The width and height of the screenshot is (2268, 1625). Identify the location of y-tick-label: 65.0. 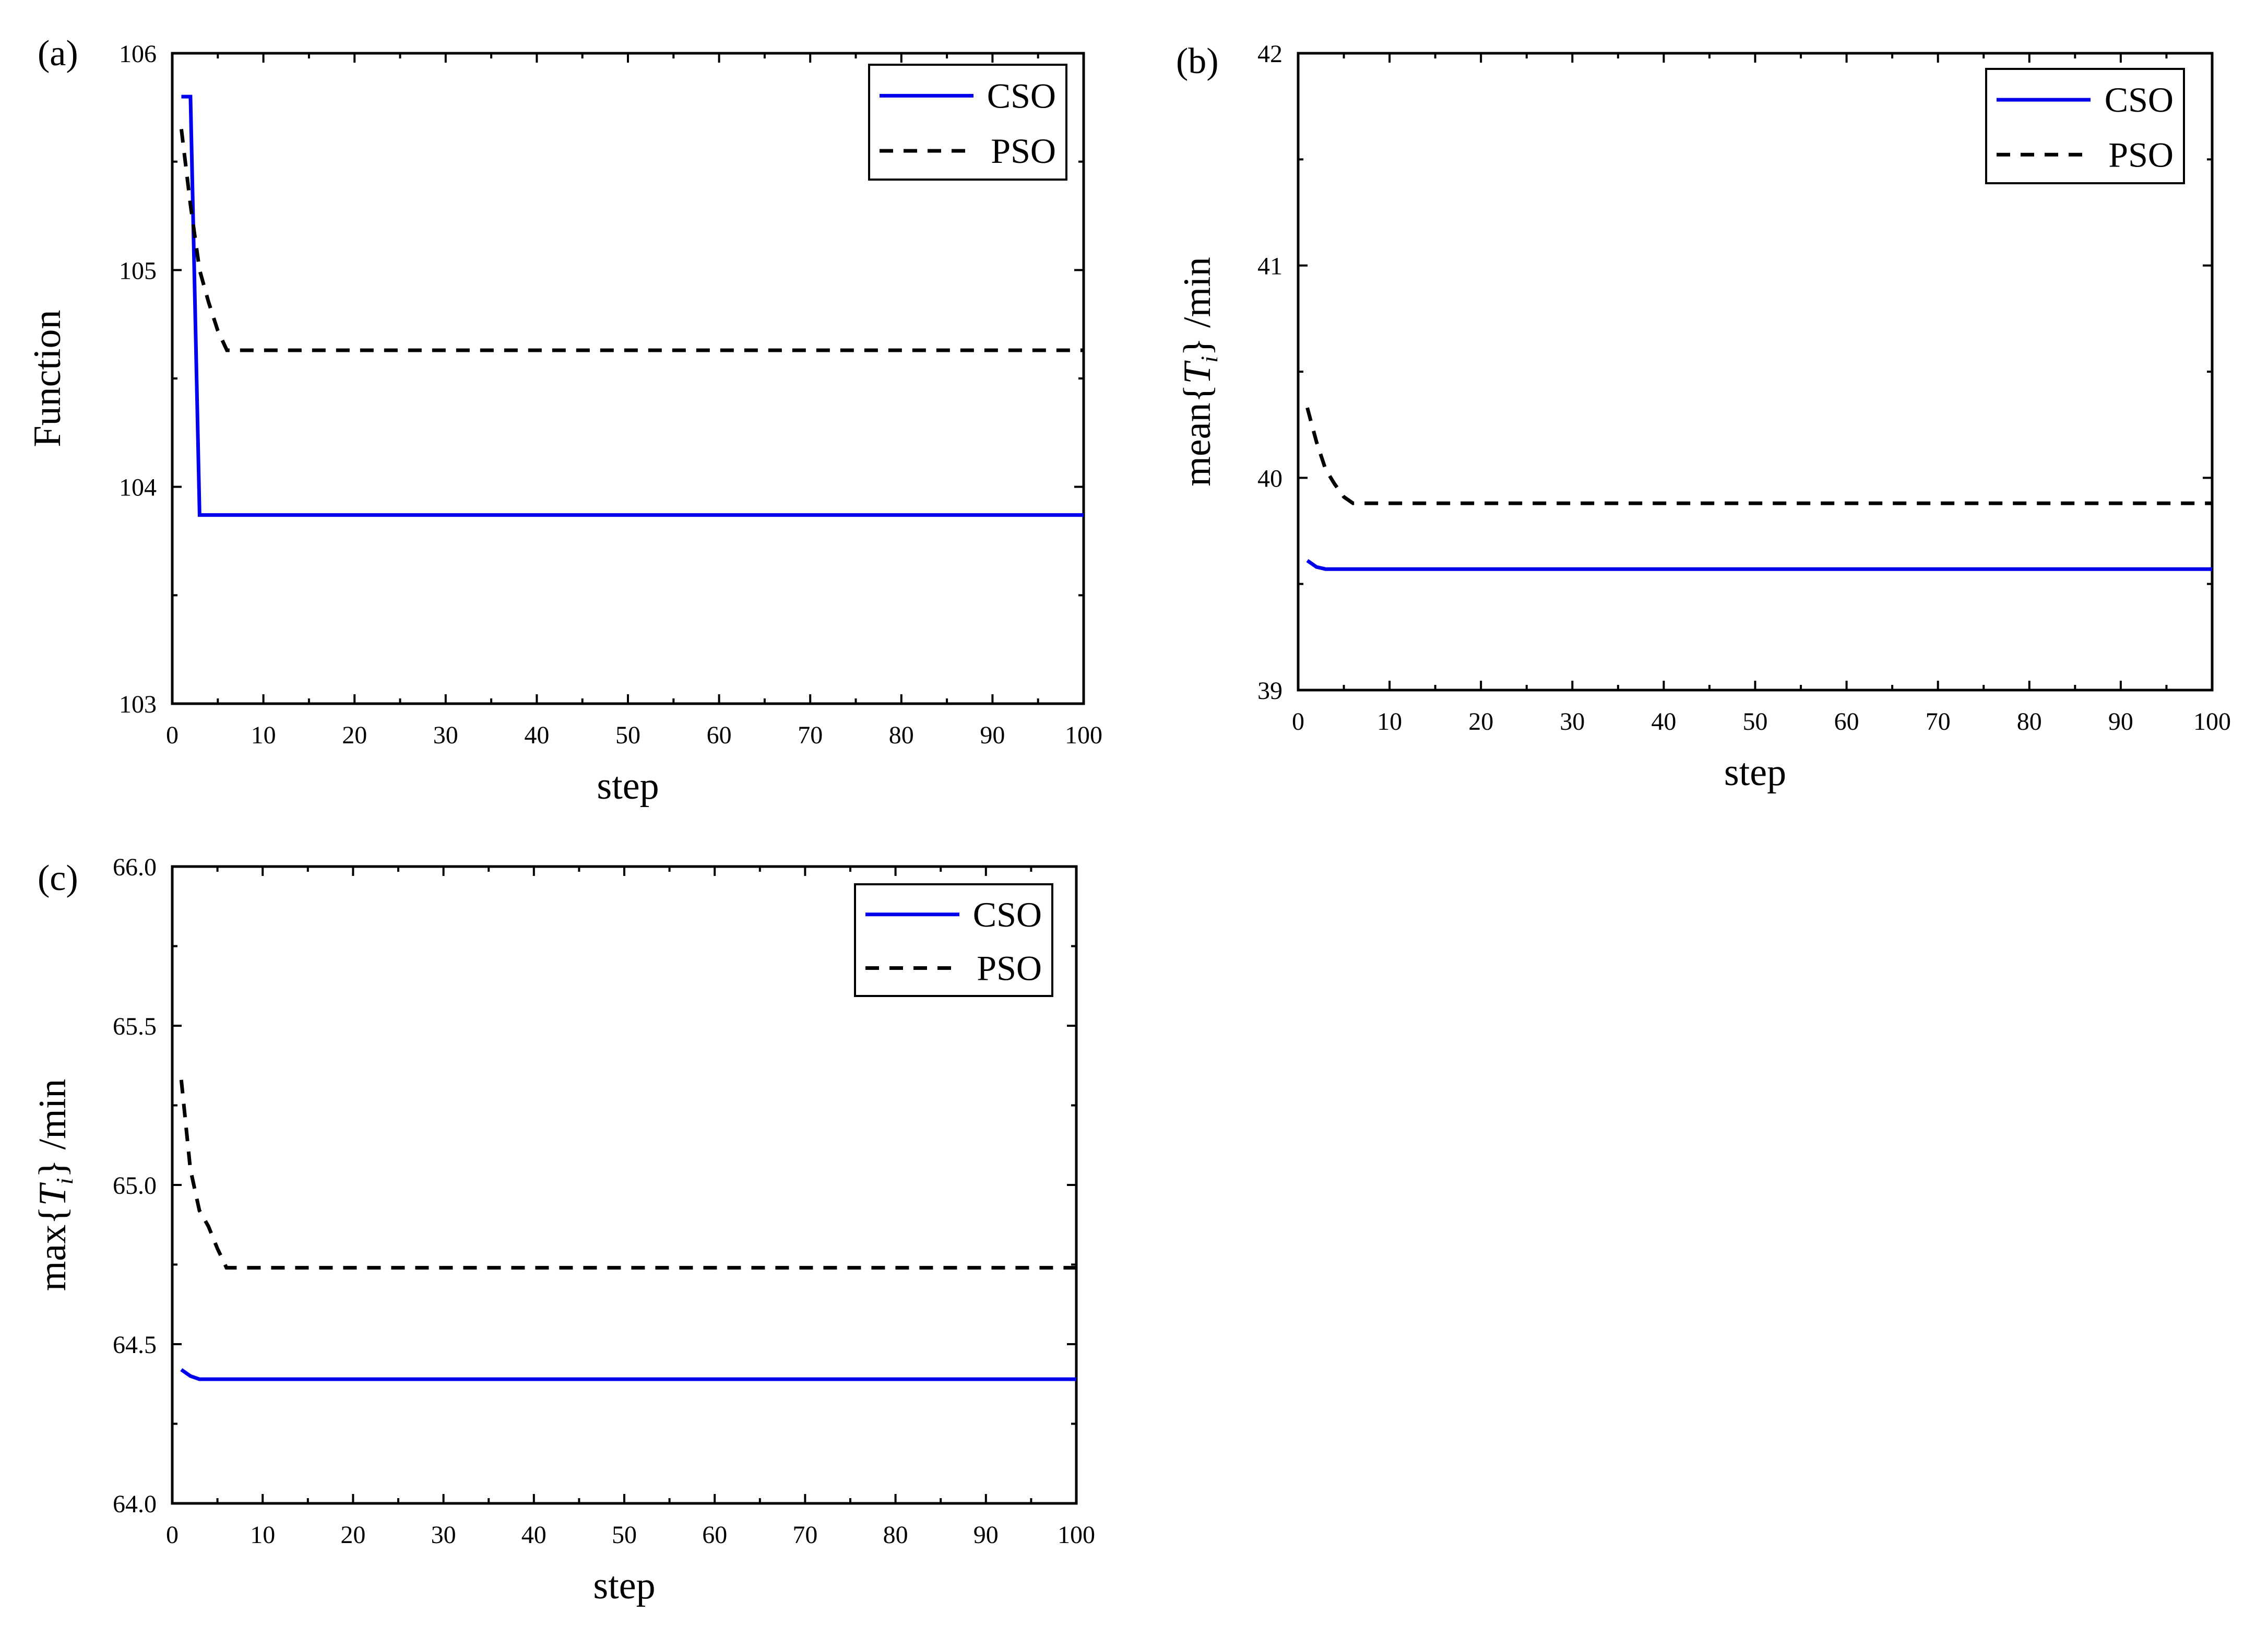
(135, 1186).